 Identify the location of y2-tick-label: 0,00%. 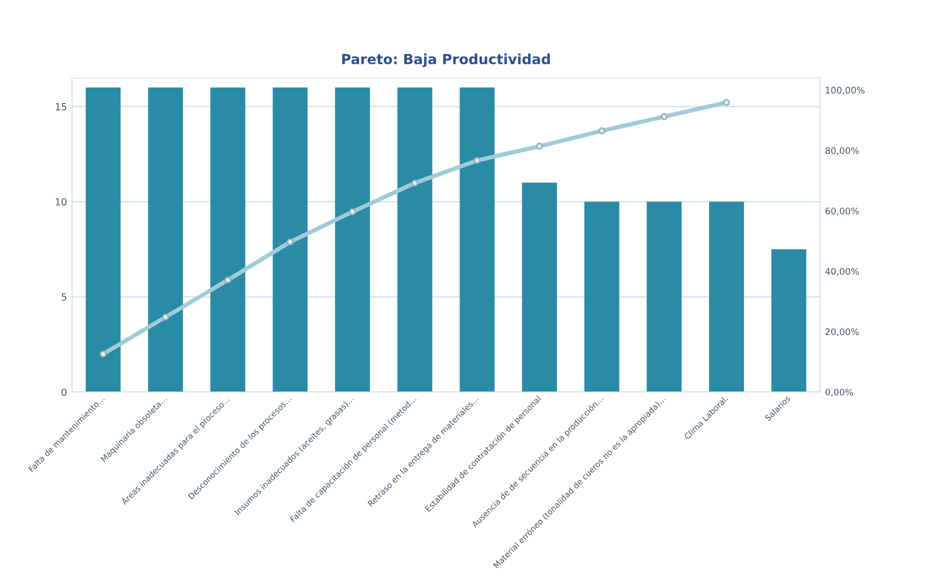
(839, 392).